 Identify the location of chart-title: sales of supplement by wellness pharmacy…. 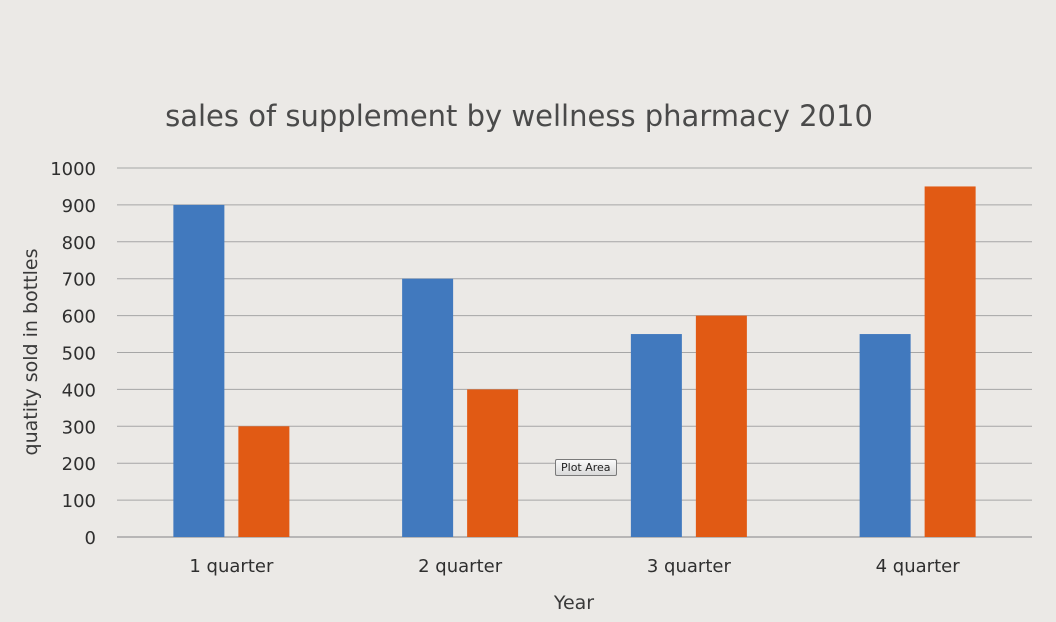
(519, 116).